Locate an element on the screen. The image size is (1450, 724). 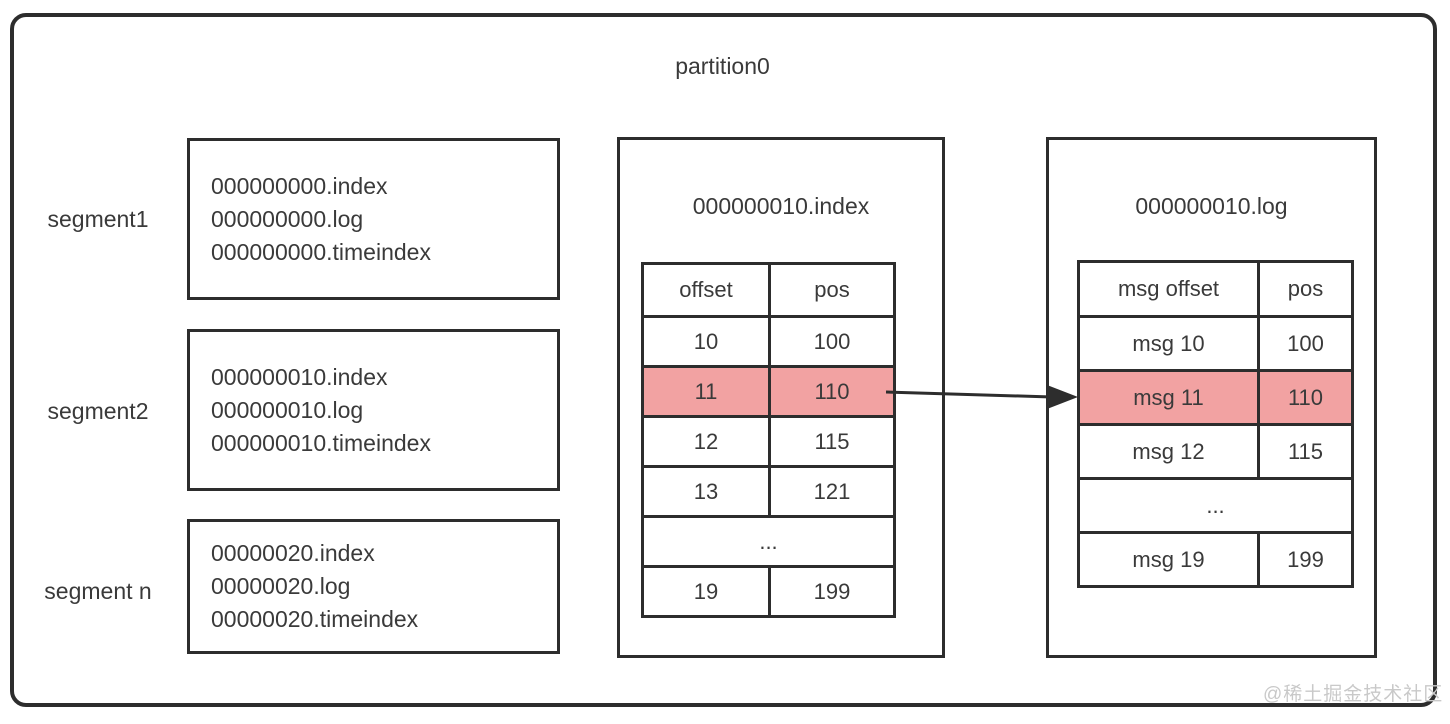
index-table-header-offset: offset is located at coordinates (706, 290).